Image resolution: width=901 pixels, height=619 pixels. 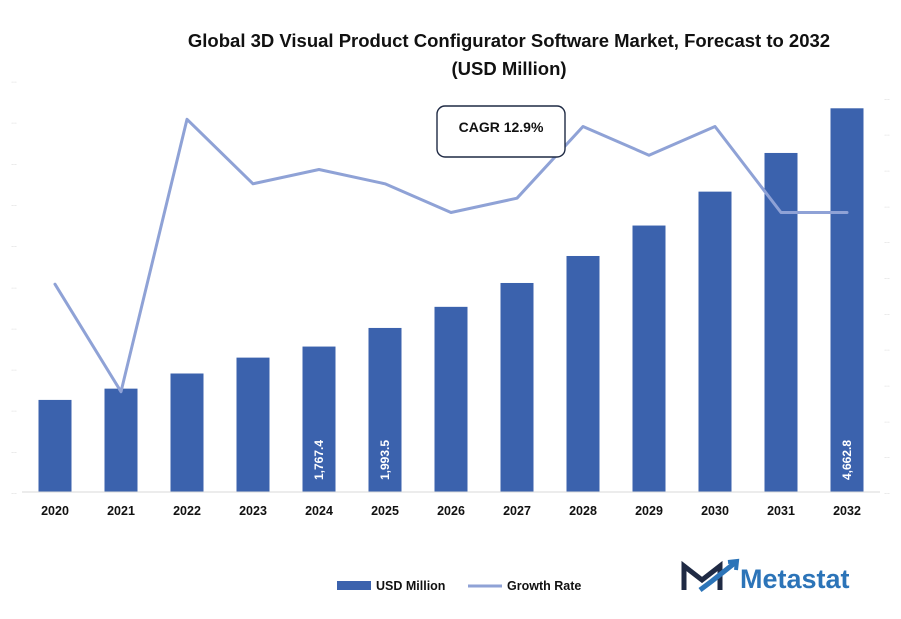 I want to click on x-tick-label-2028: 2028, so click(x=583, y=511).